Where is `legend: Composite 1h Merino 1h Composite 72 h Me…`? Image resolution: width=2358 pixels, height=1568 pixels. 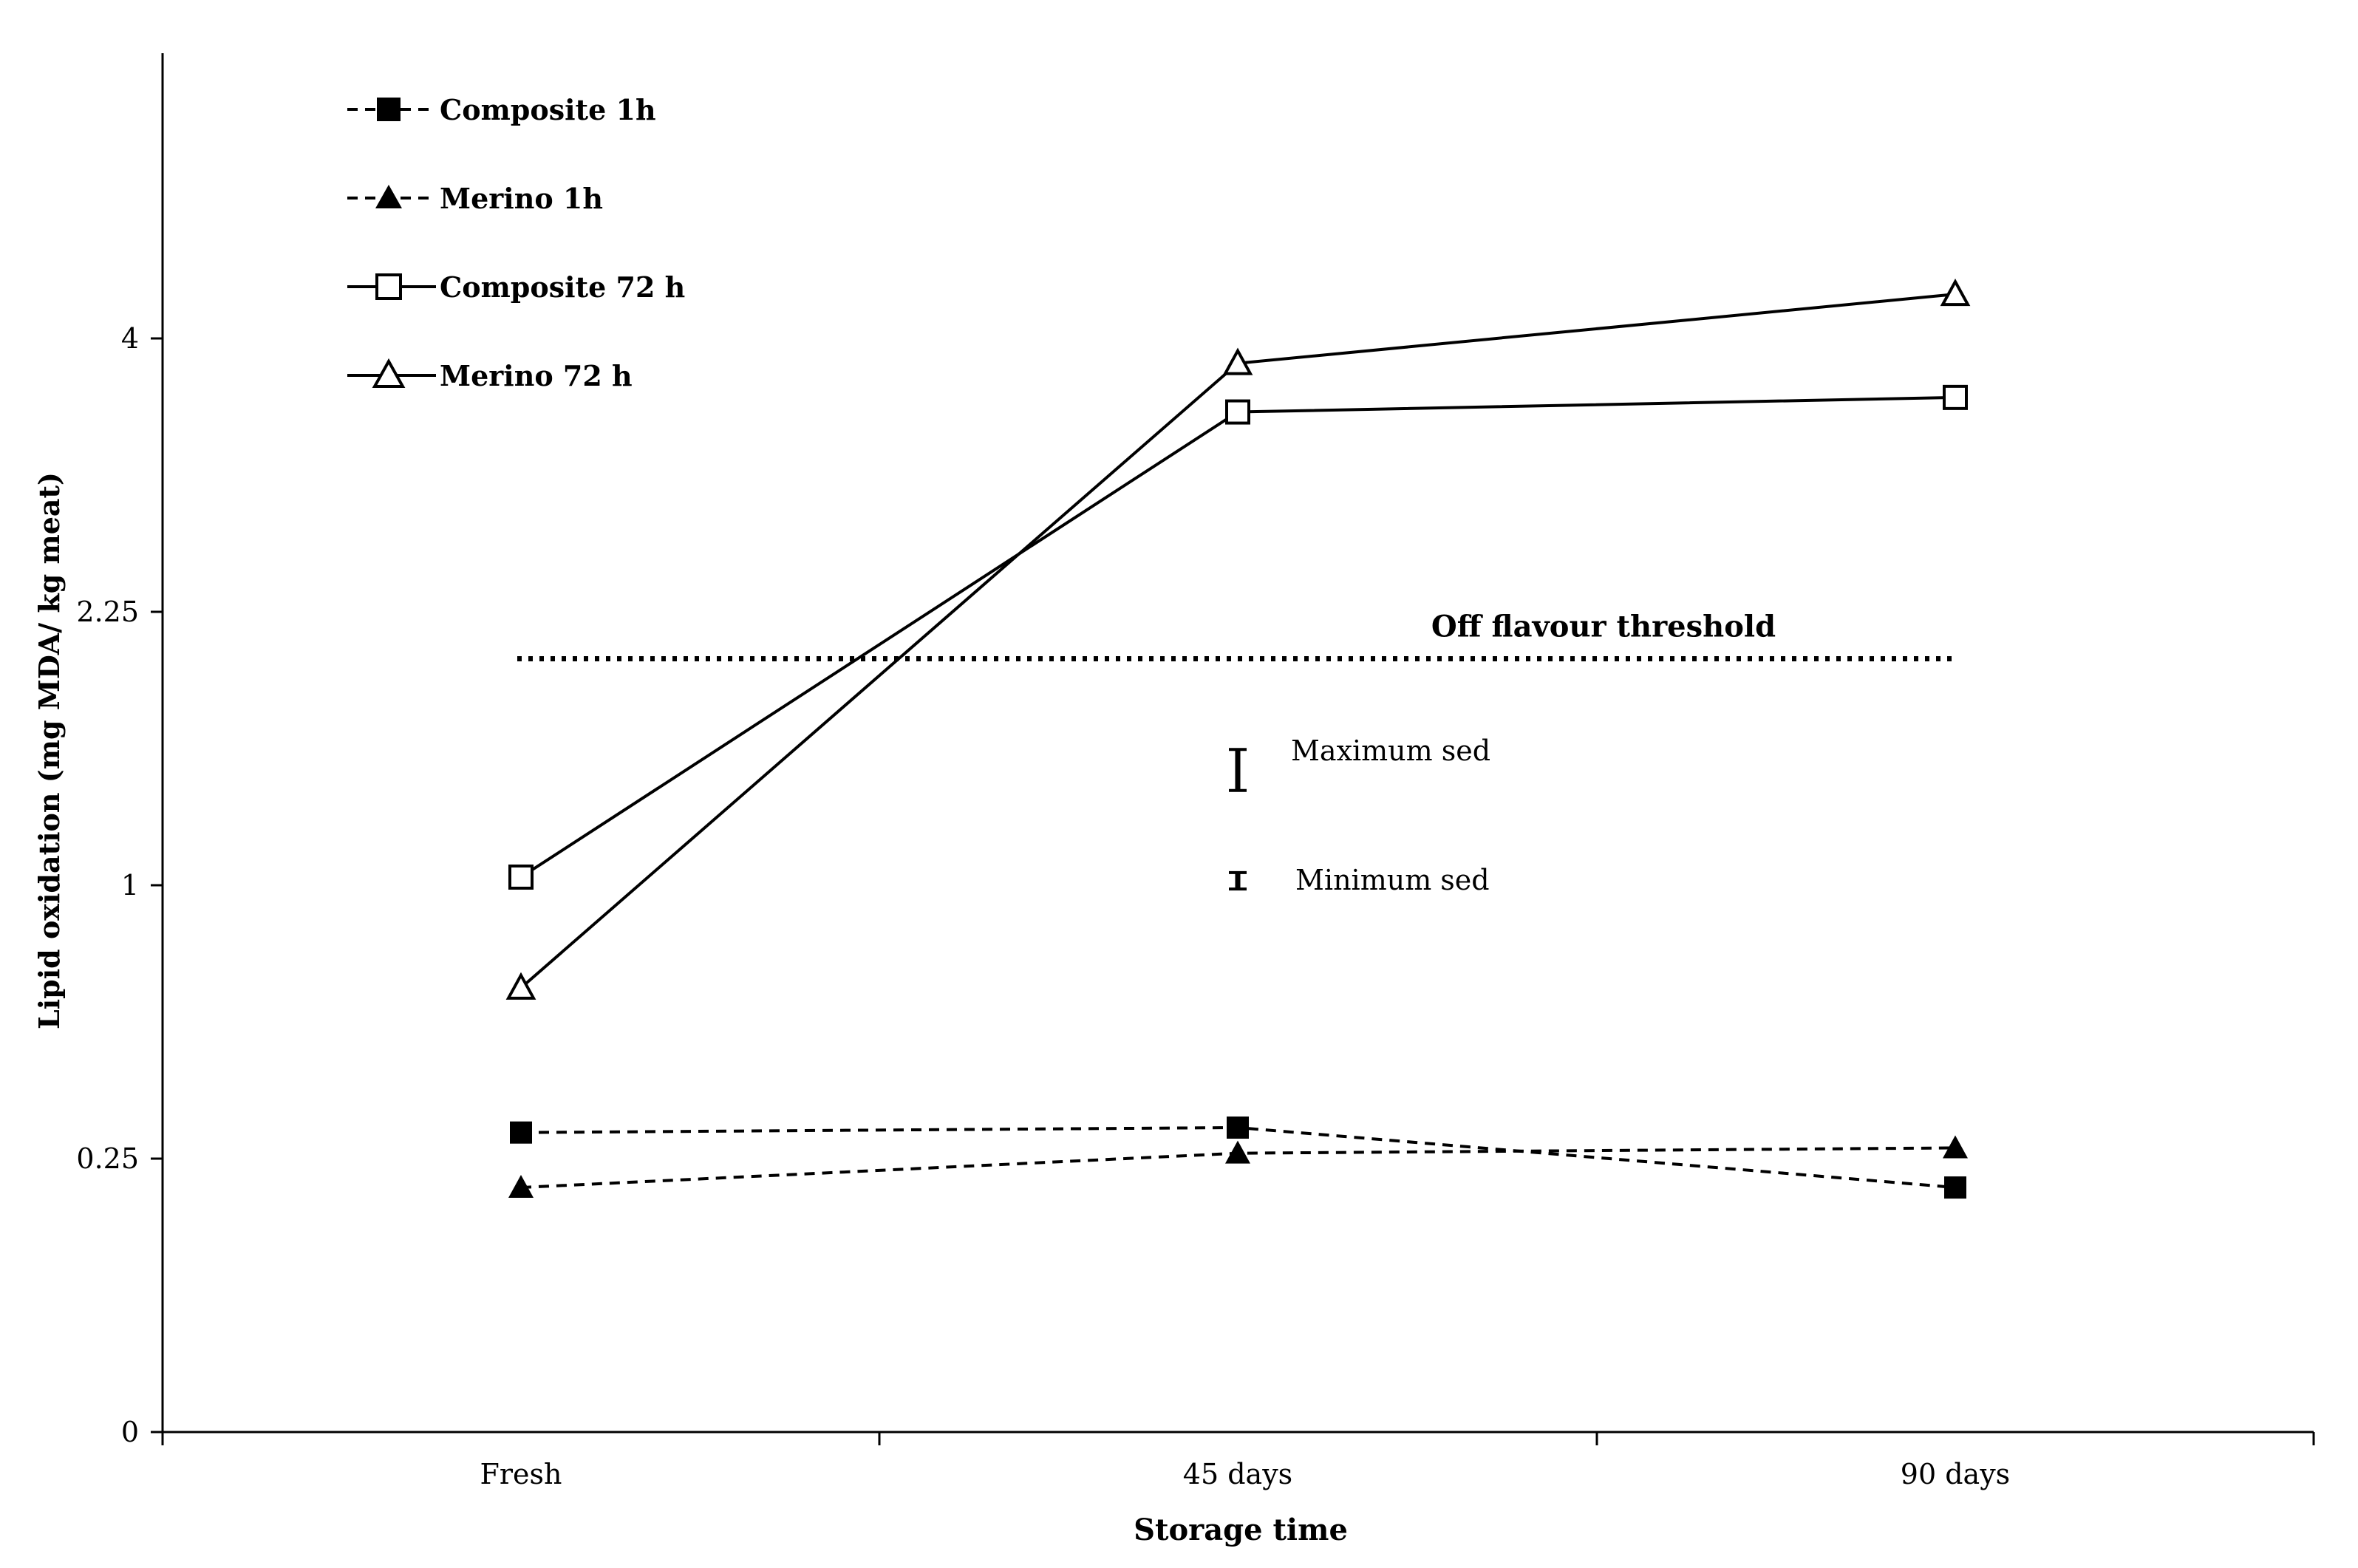
legend: Composite 1h Merino 1h Composite 72 h Me… is located at coordinates (516, 243).